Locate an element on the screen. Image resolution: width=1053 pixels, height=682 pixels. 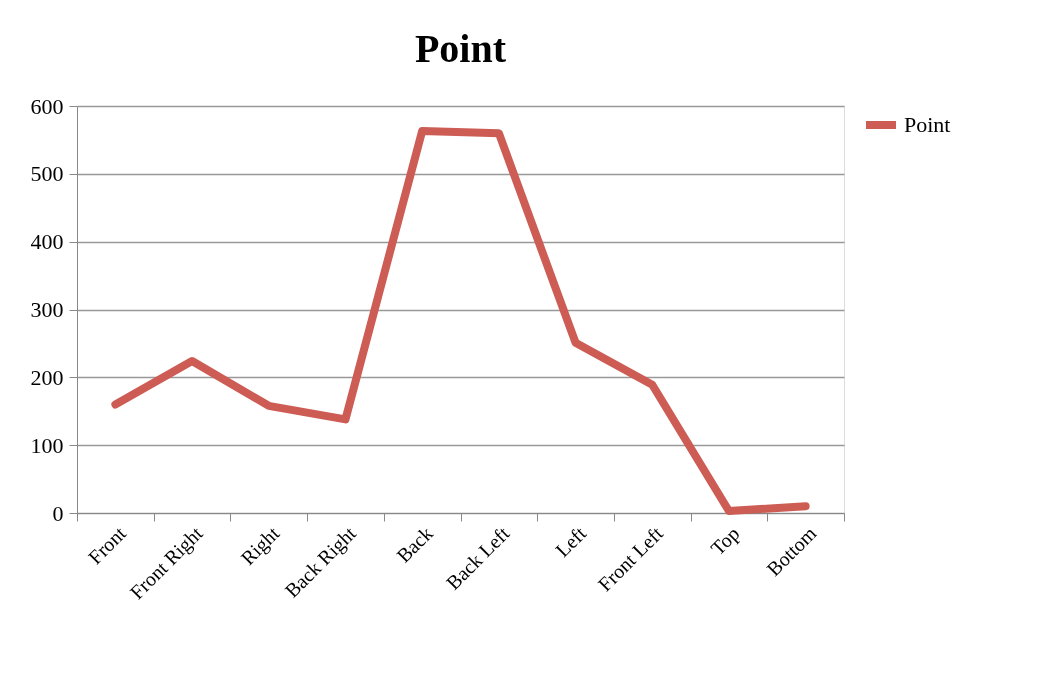
x-tick-label: Top is located at coordinates (725, 541).